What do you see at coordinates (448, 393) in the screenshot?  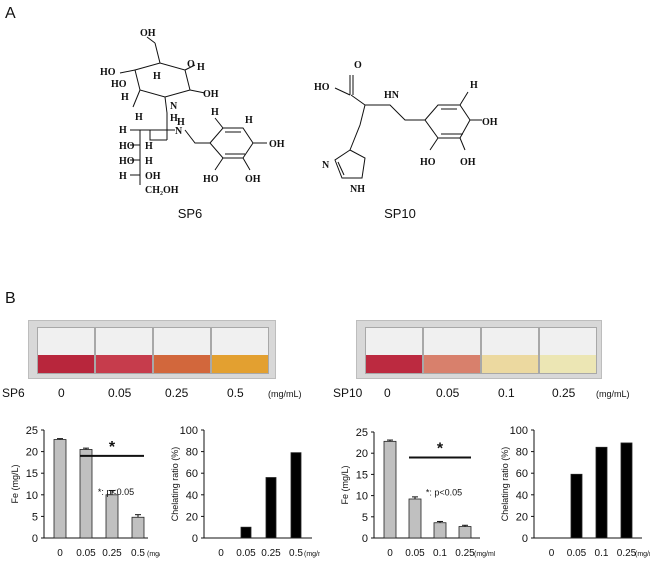 I see `sp10-conc-label: 0.05` at bounding box center [448, 393].